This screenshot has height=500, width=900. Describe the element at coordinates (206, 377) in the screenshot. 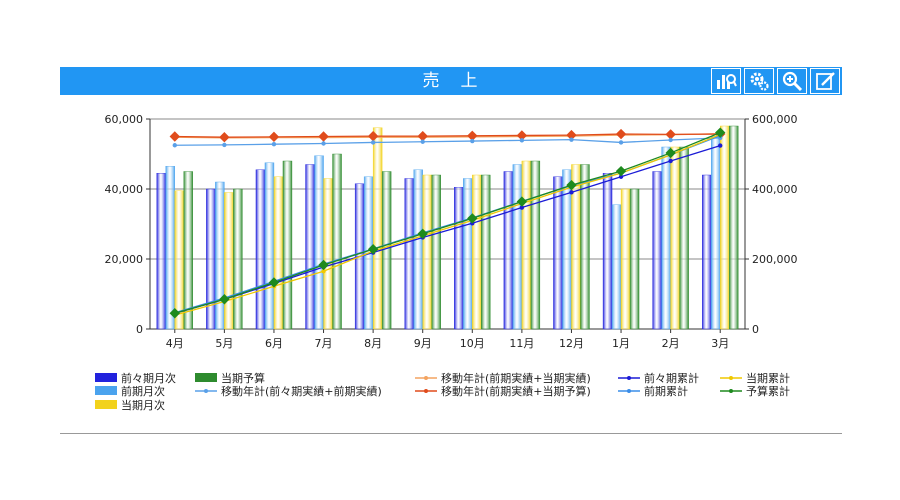

I see `legend-swatch` at that location.